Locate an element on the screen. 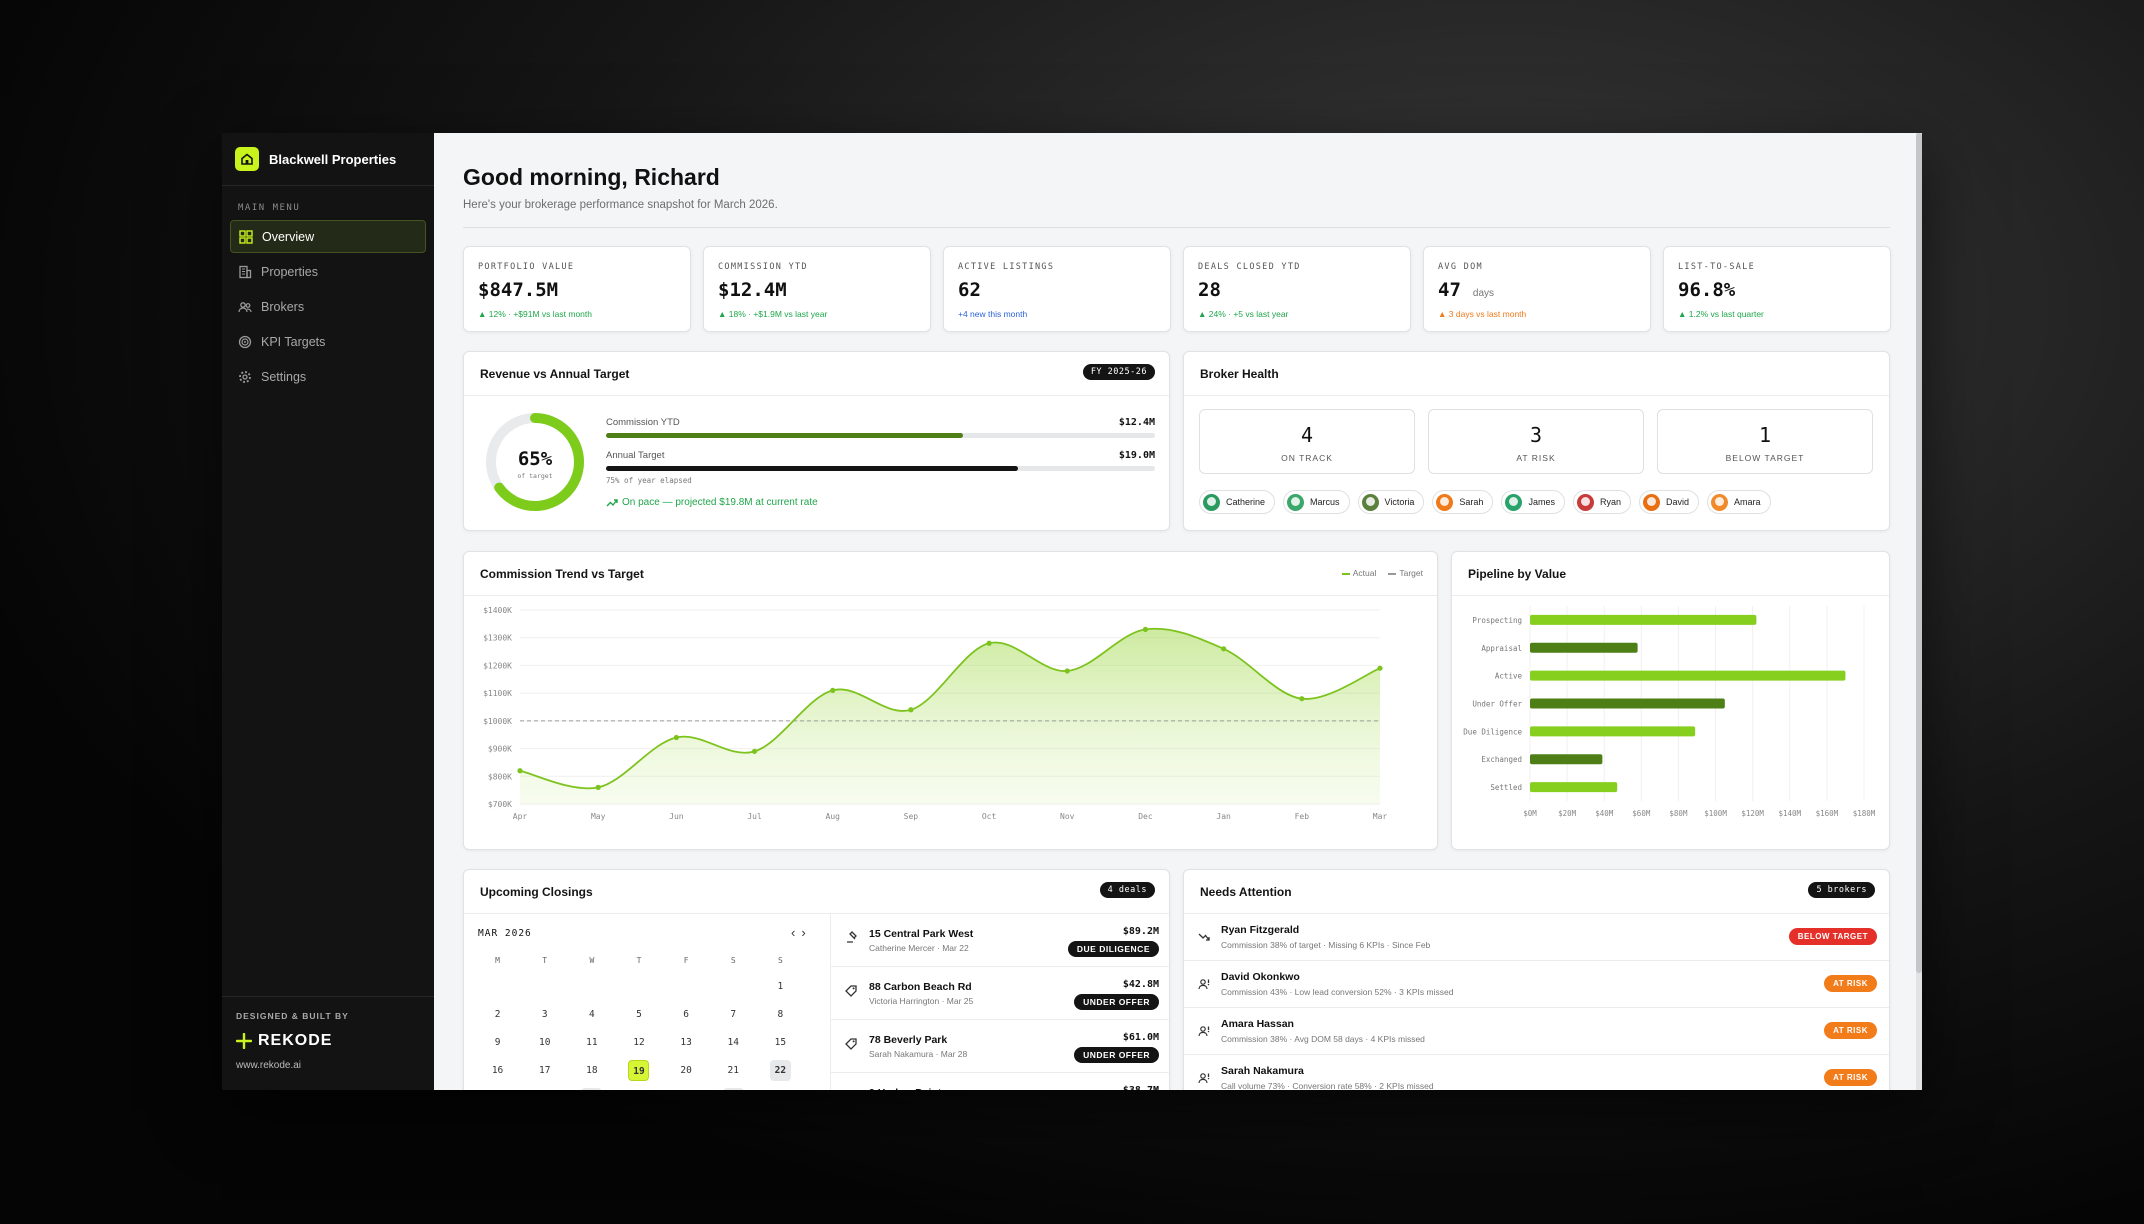  x-tick-label: $40M is located at coordinates (1604, 813).